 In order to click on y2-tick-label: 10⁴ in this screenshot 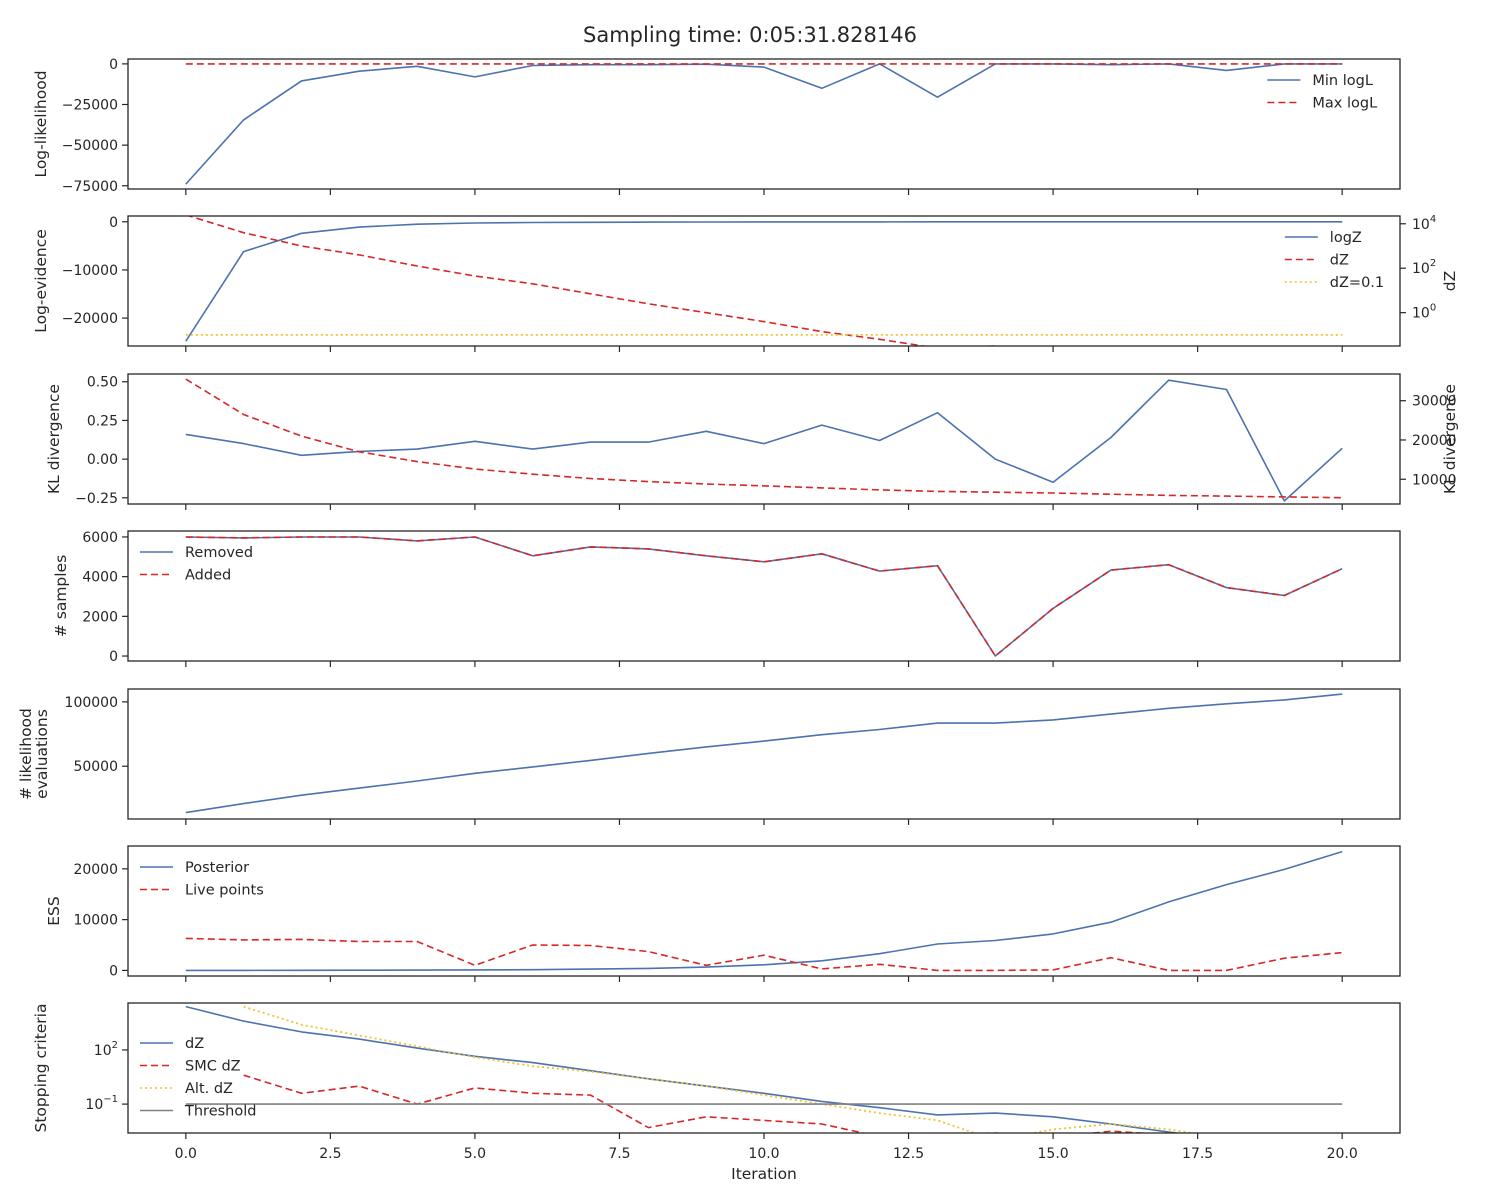, I will do `click(1424, 223)`.